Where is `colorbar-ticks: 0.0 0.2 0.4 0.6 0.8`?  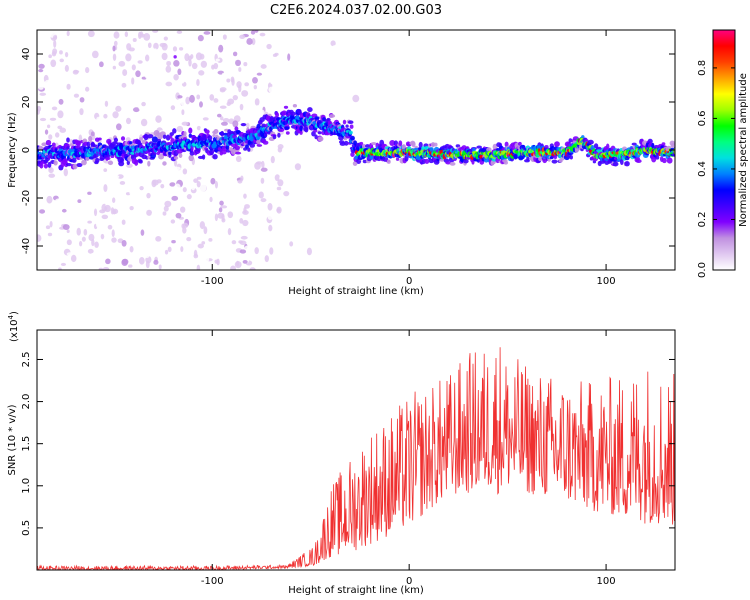
colorbar-ticks: 0.0 0.2 0.4 0.6 0.8 is located at coordinates (716, 169).